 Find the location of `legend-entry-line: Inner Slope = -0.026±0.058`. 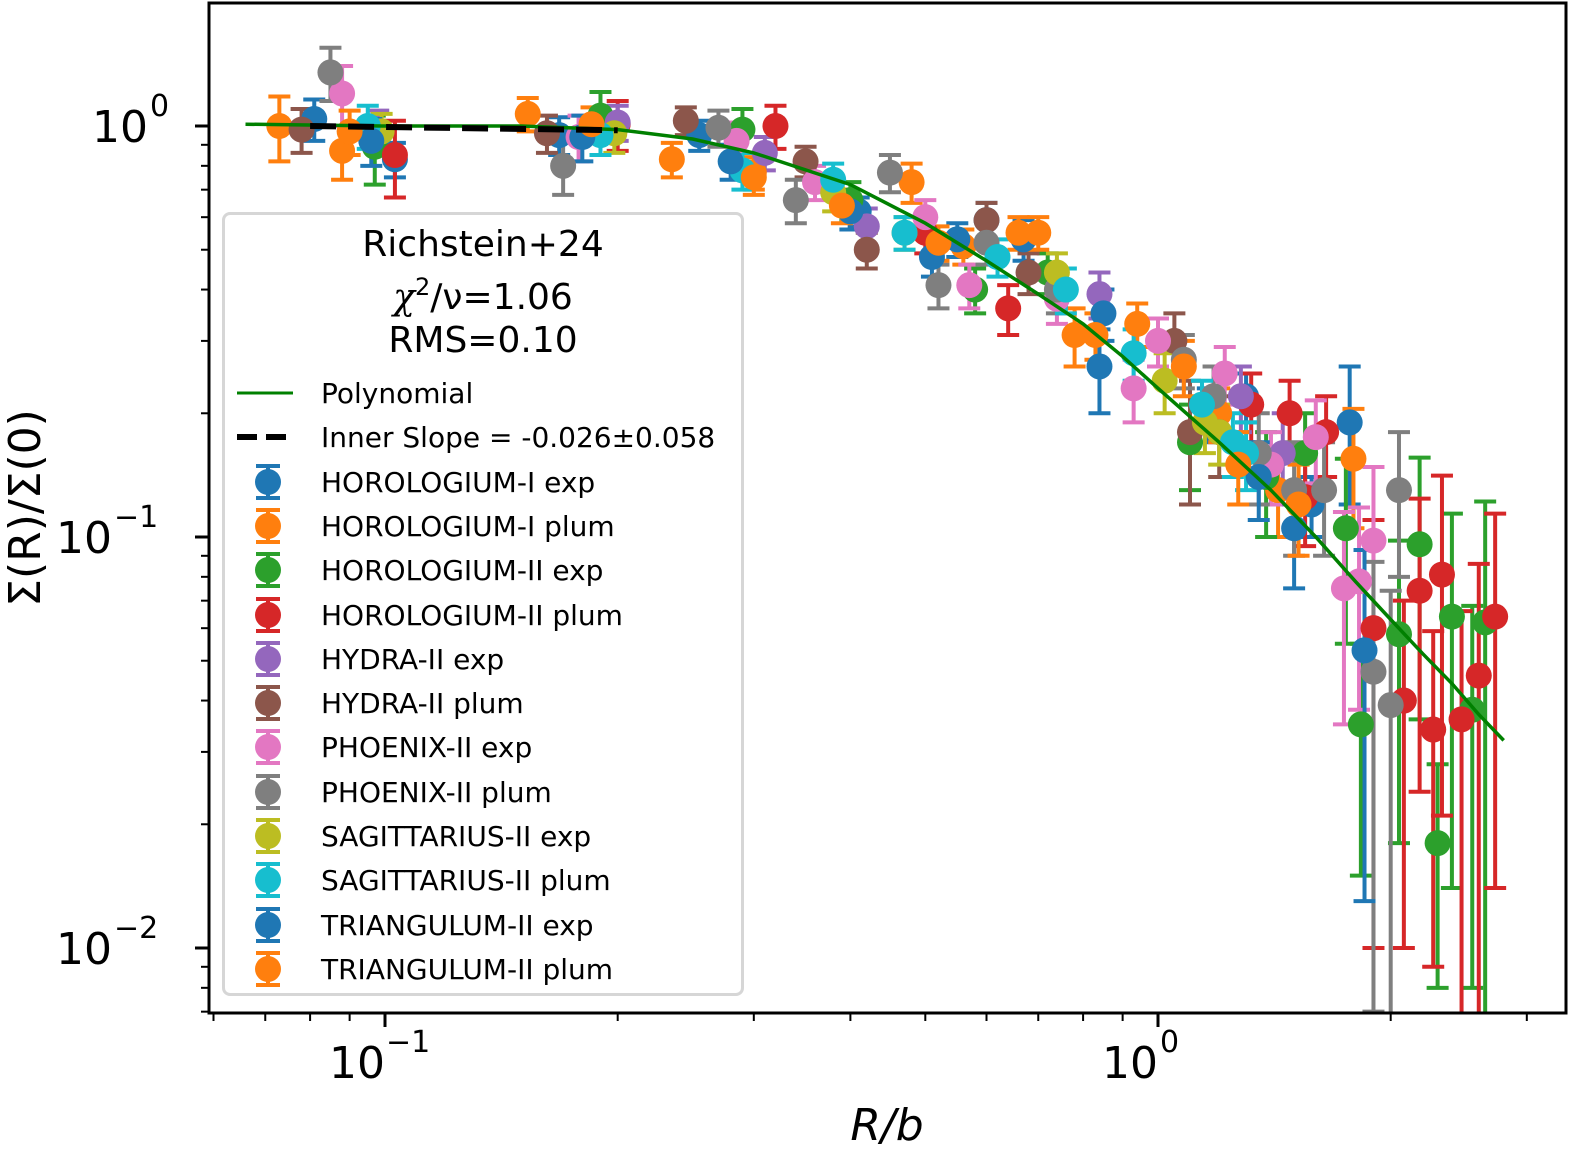

legend-entry-line: Inner Slope = -0.026±0.058 is located at coordinates (483, 437).